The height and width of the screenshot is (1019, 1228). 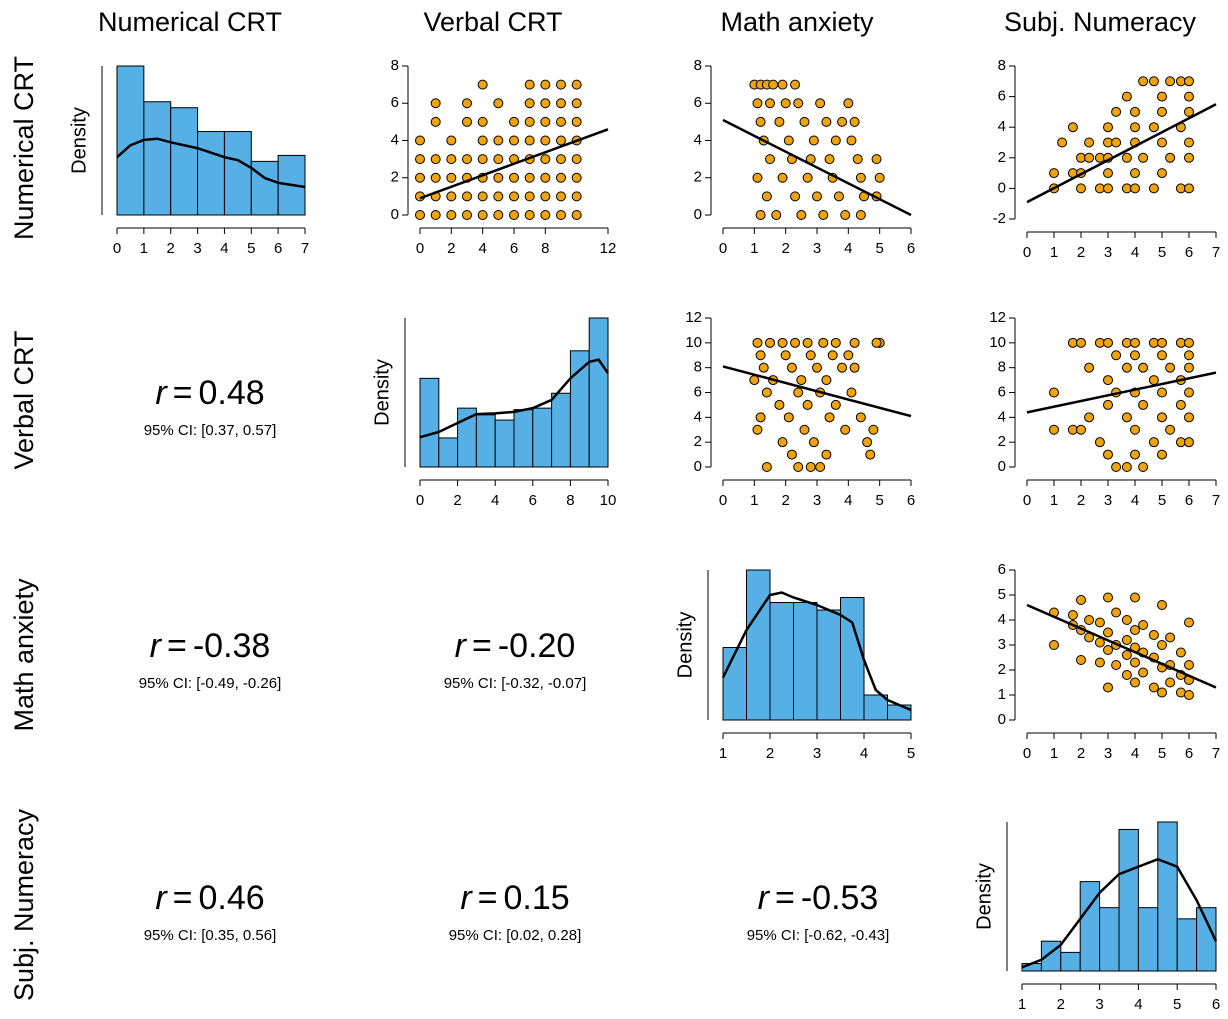 I want to click on y-tick-label: 2, so click(x=698, y=177).